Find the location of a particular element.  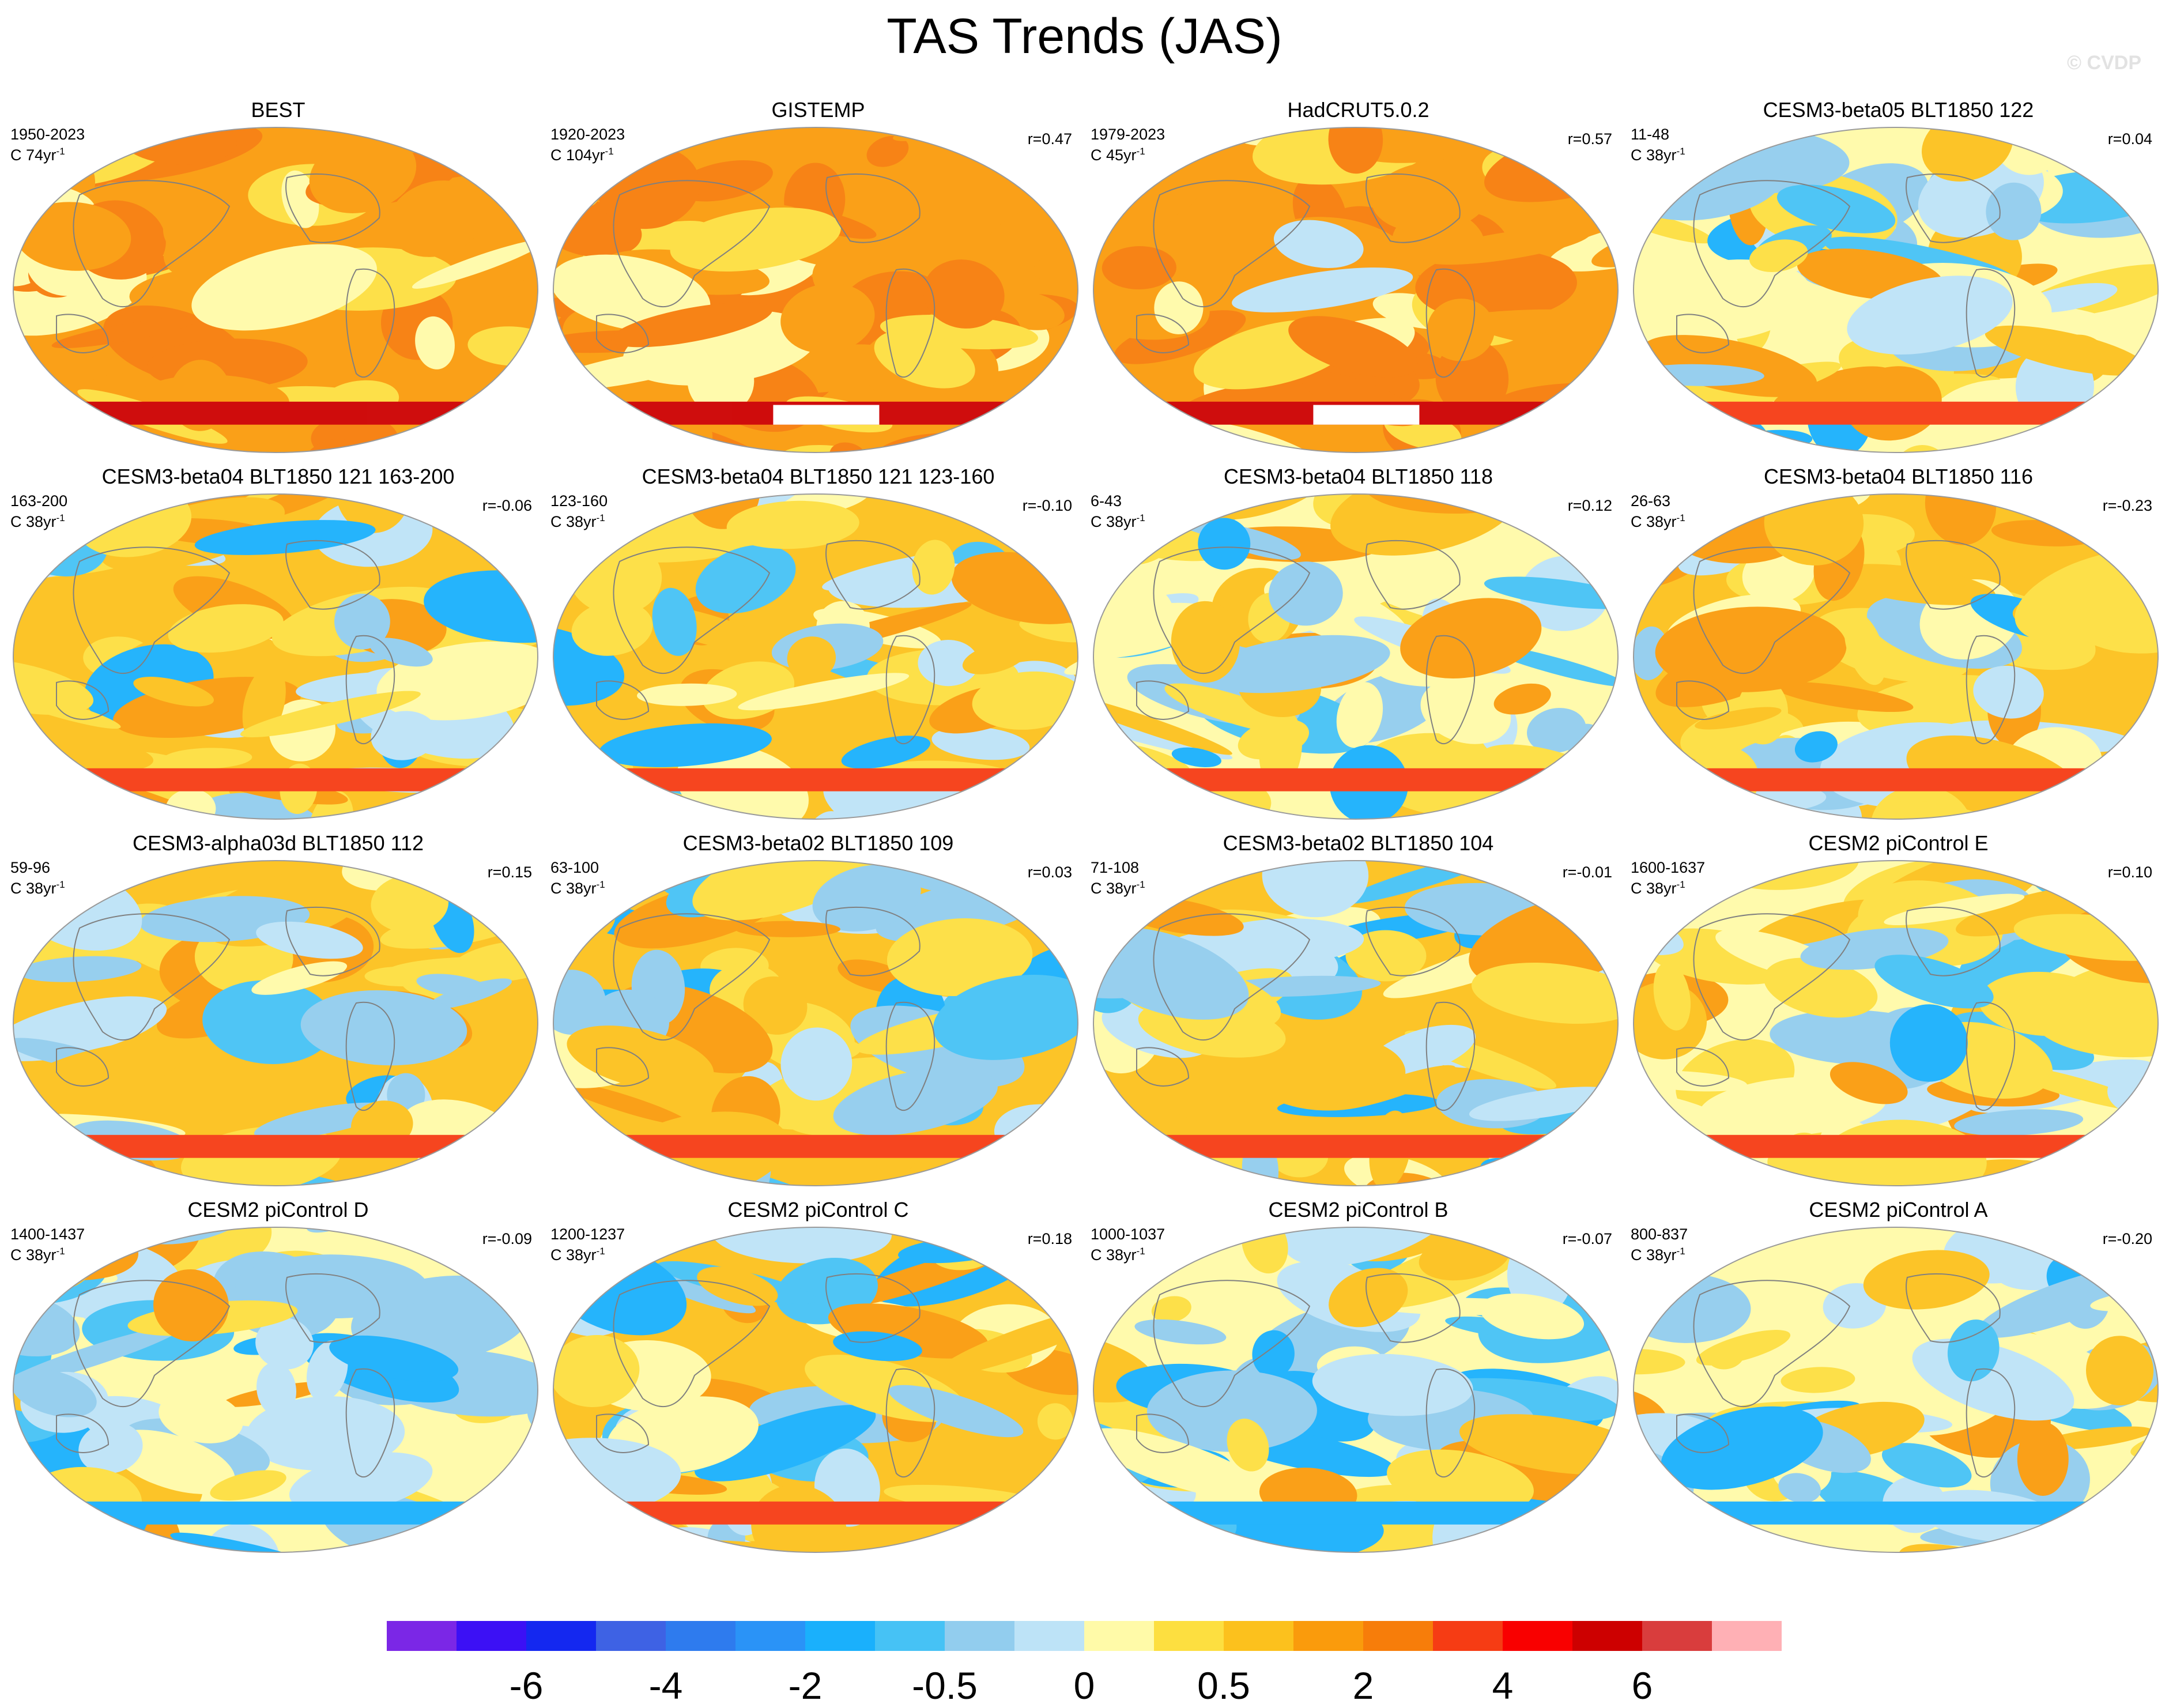

panel-period: 11-48 is located at coordinates (1650, 134).